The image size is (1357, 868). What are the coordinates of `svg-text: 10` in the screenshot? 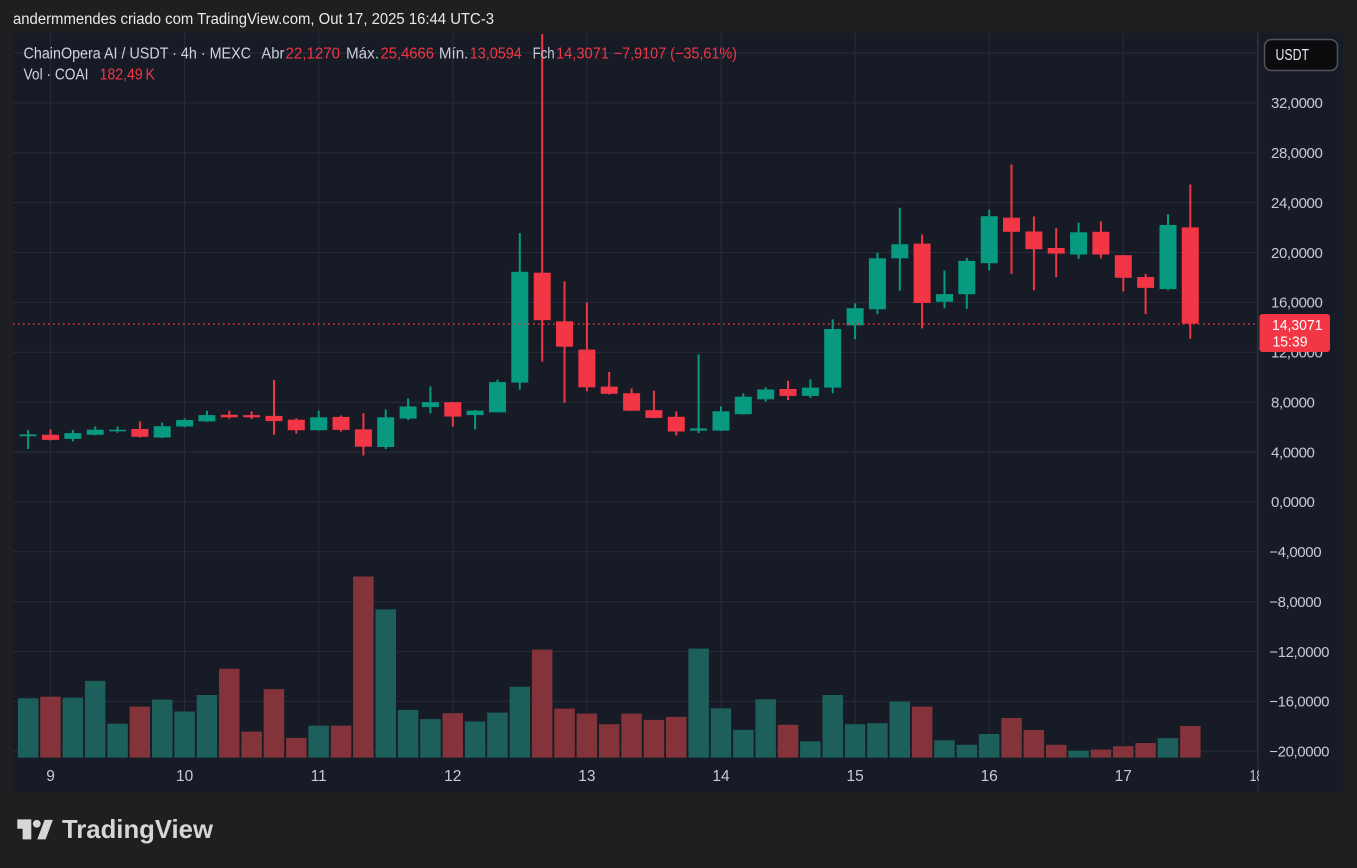 It's located at (185, 776).